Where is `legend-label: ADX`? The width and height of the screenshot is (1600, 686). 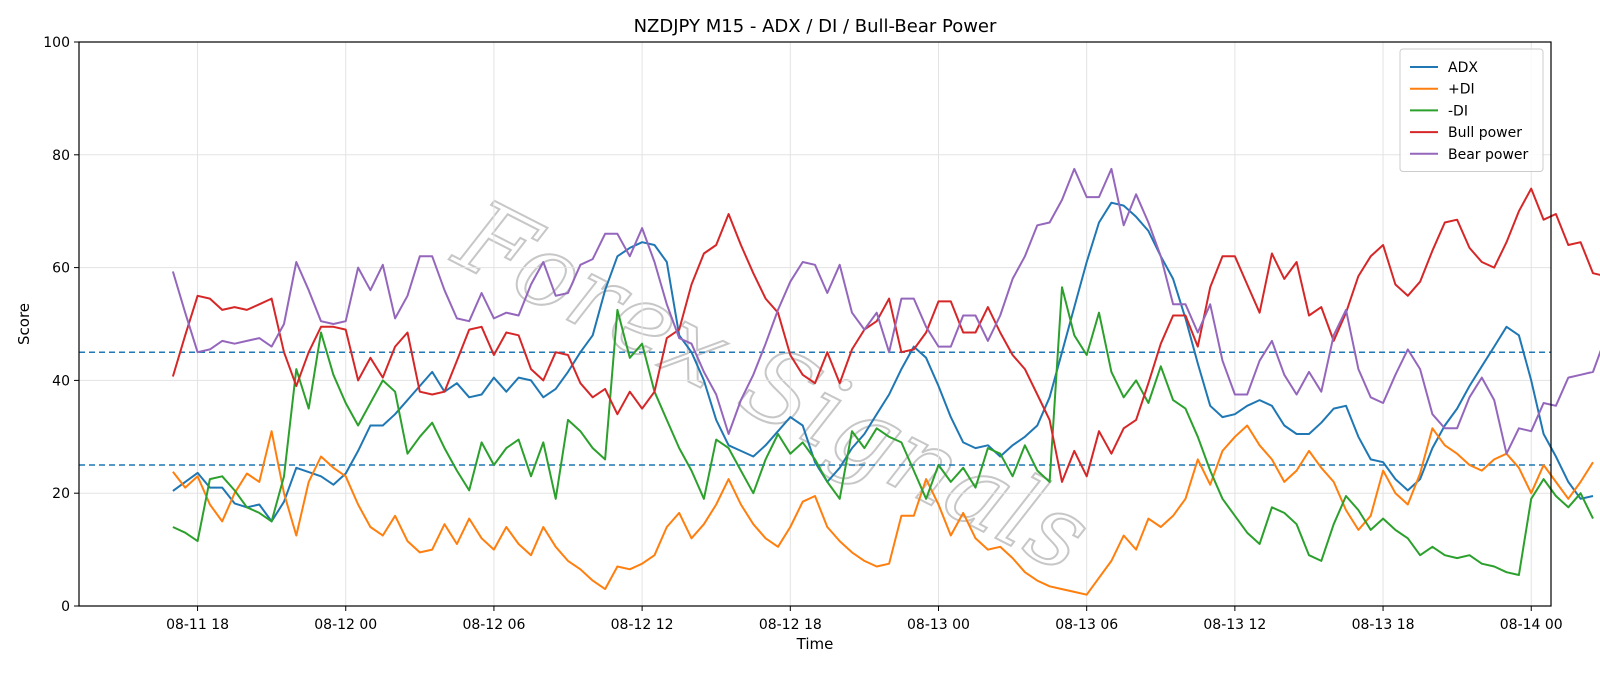 legend-label: ADX is located at coordinates (1463, 68).